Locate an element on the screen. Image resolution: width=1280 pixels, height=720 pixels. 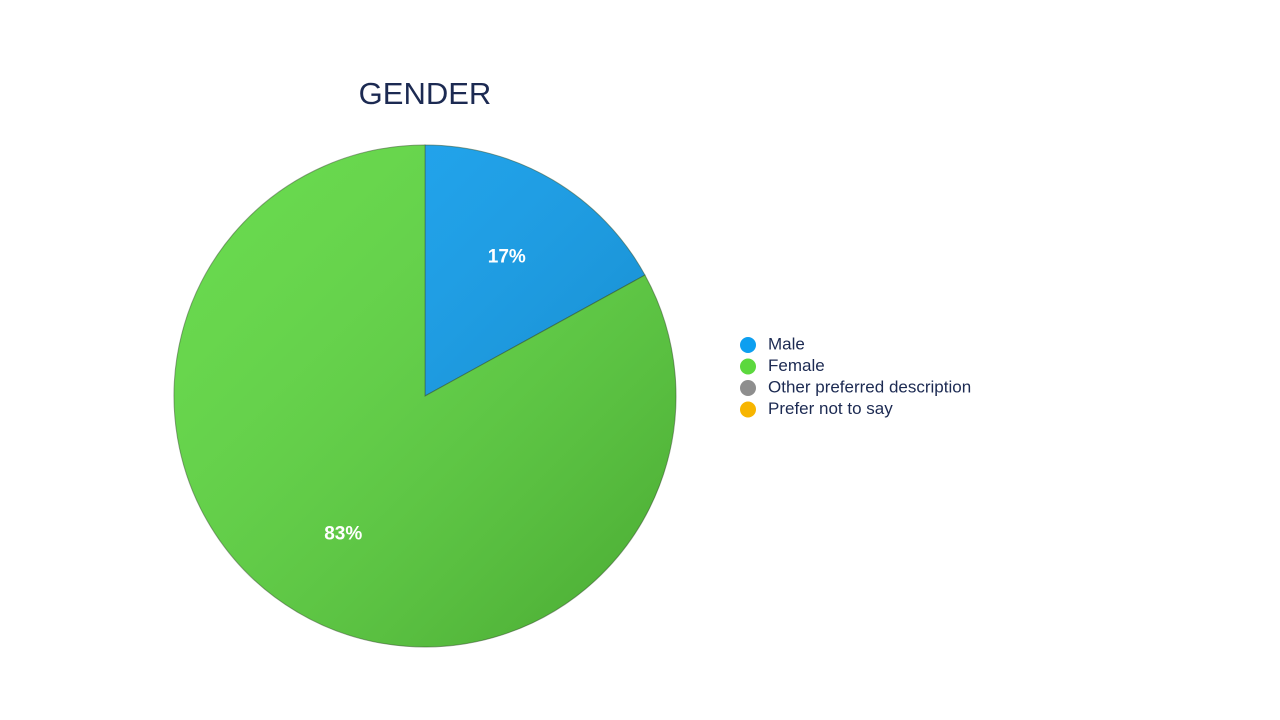
legend-label: Female is located at coordinates (796, 365).